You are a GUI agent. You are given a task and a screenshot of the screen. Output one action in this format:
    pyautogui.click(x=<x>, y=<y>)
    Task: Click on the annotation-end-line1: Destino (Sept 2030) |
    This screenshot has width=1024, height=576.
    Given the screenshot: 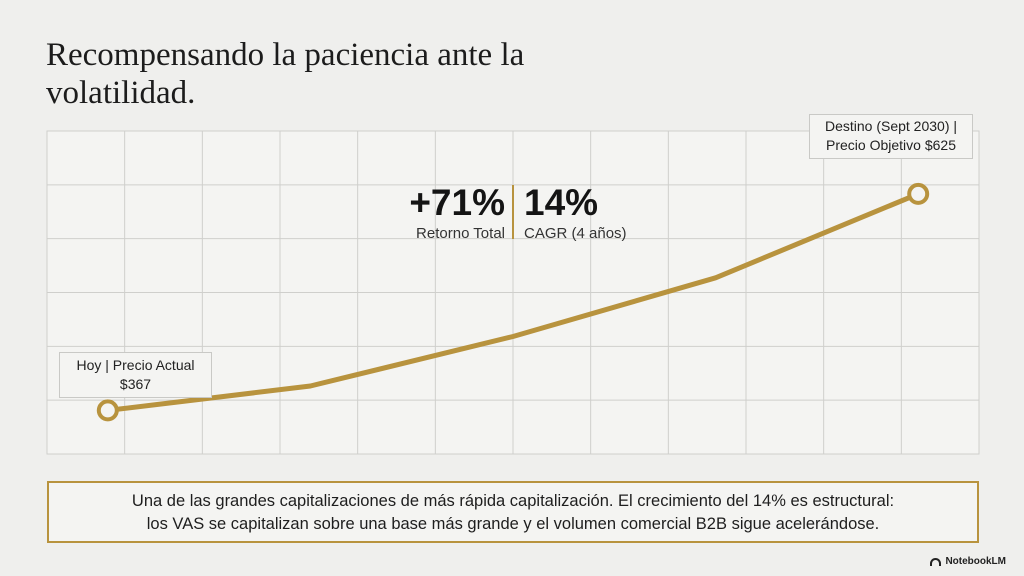 What is the action you would take?
    pyautogui.click(x=891, y=126)
    